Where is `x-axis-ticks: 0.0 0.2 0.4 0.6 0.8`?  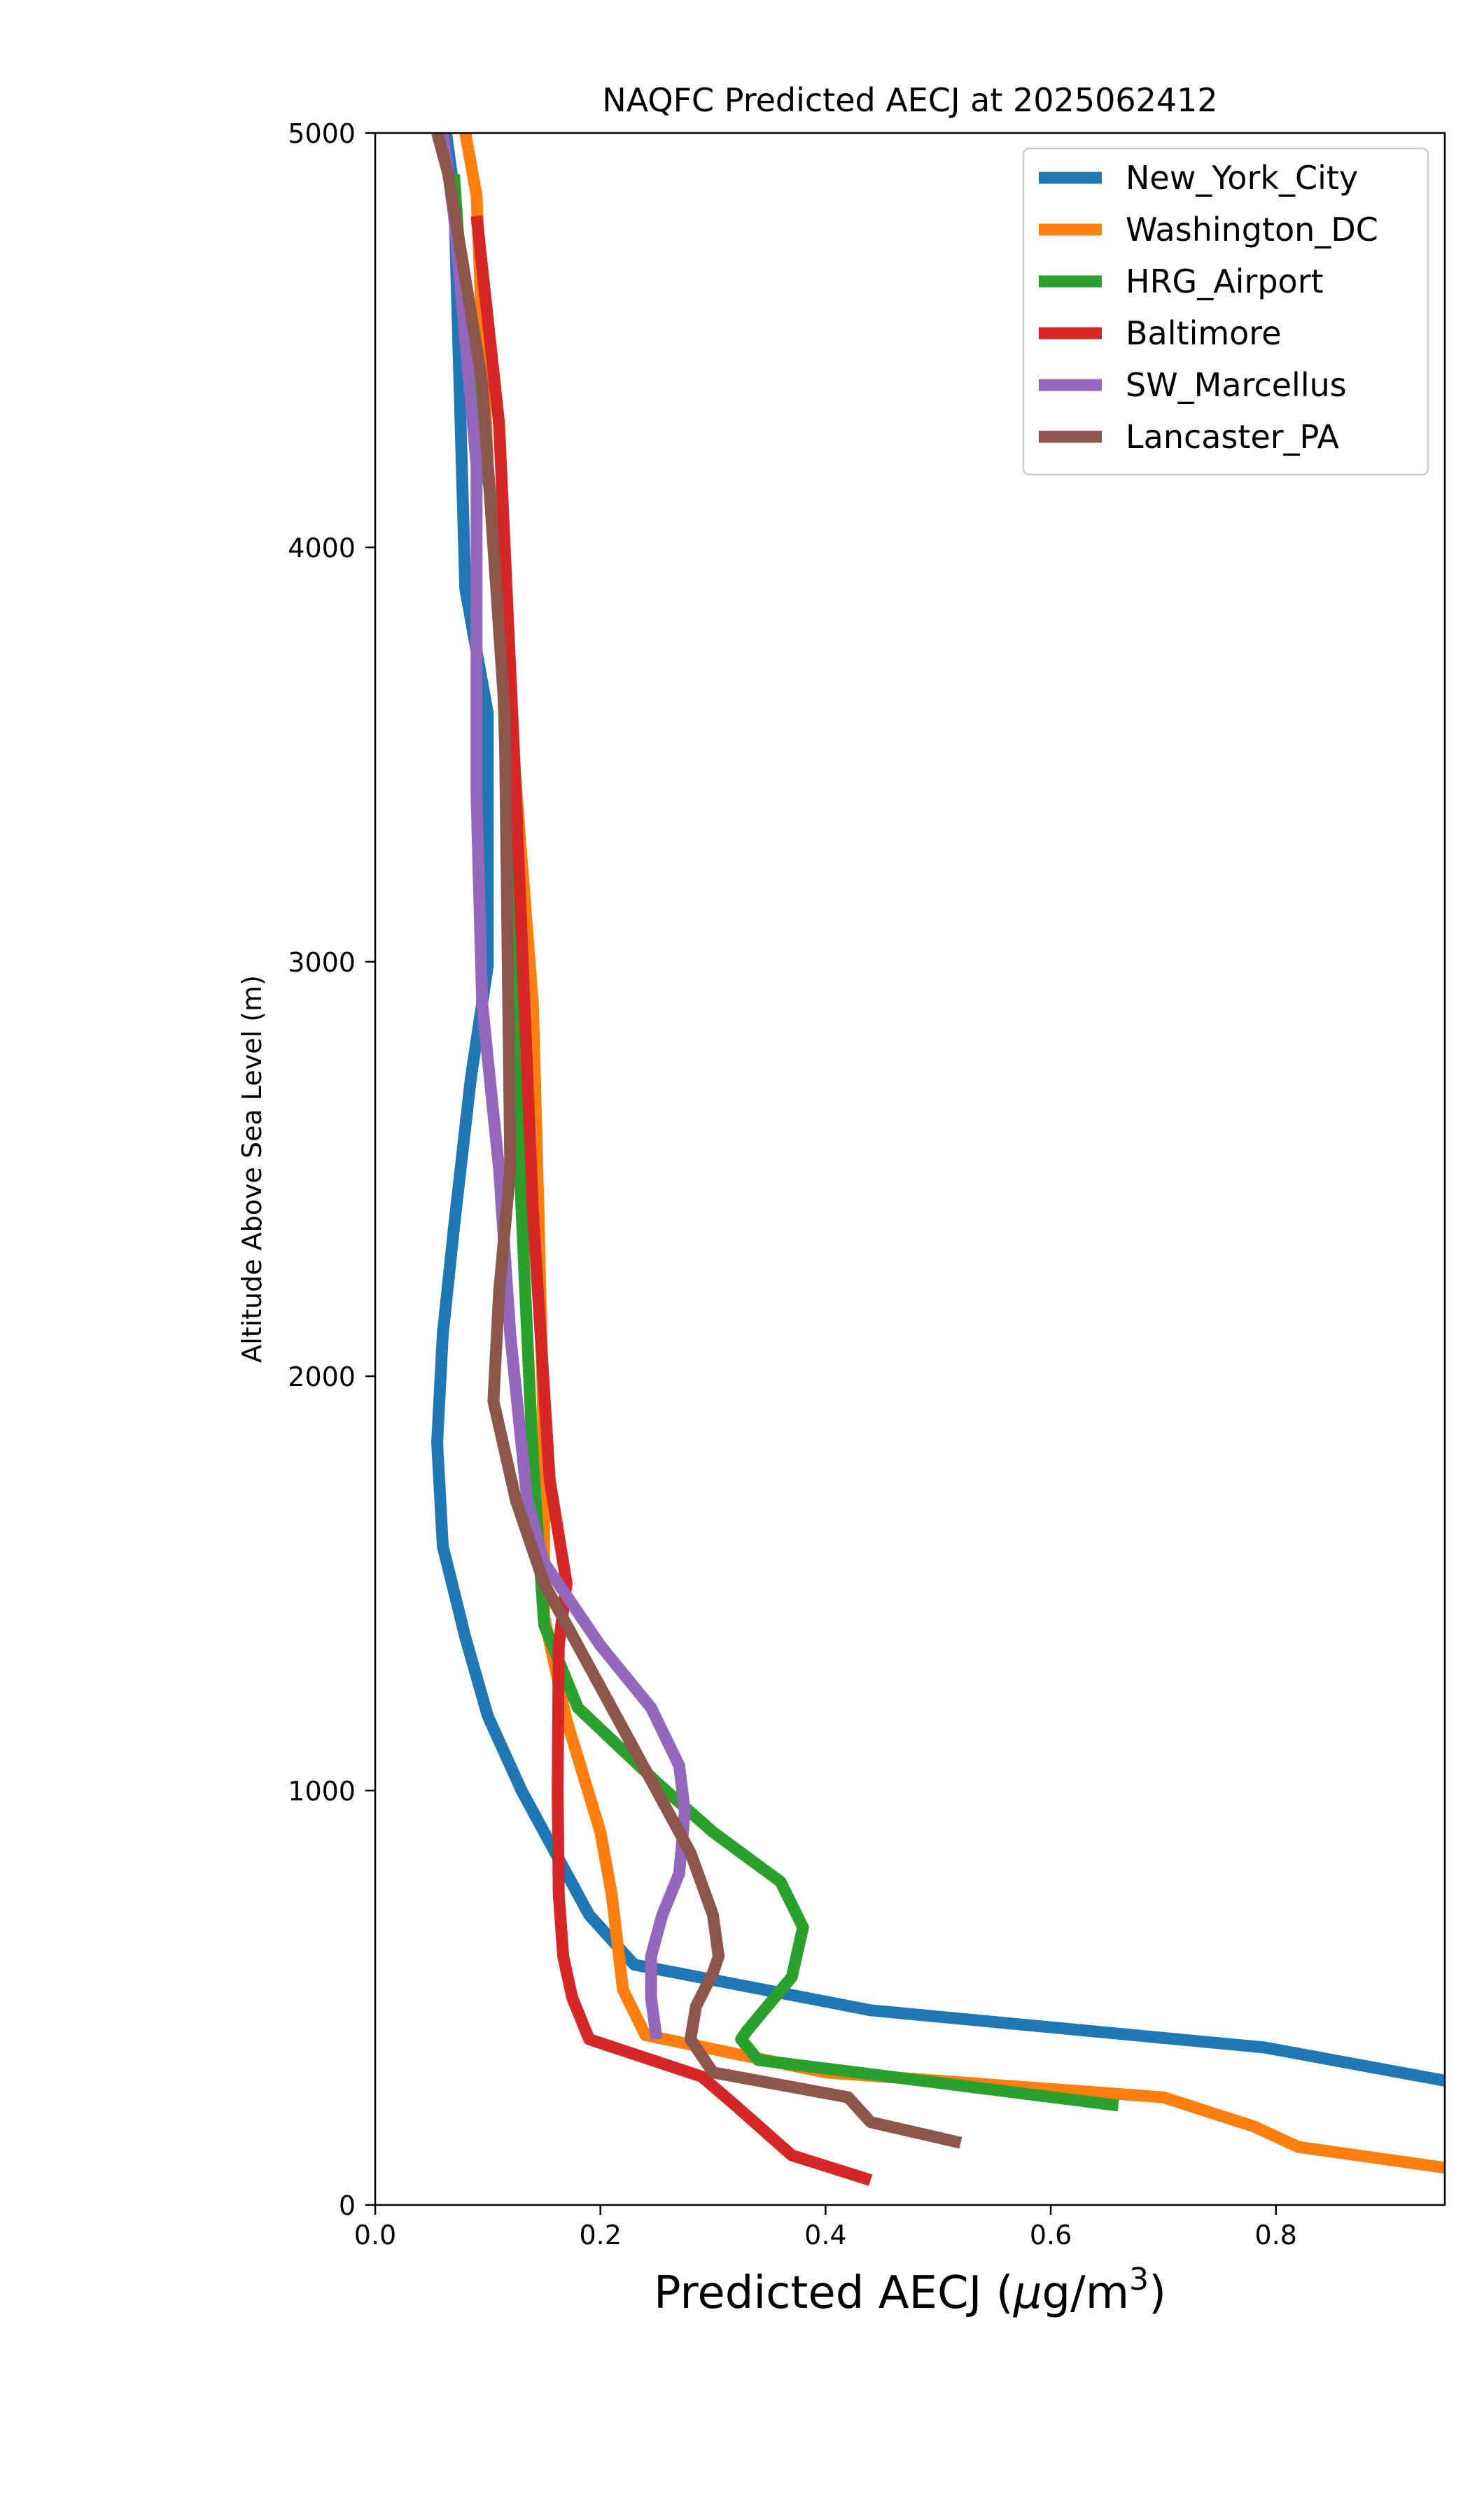
x-axis-ticks: 0.0 0.2 0.4 0.6 0.8 is located at coordinates (825, 2227).